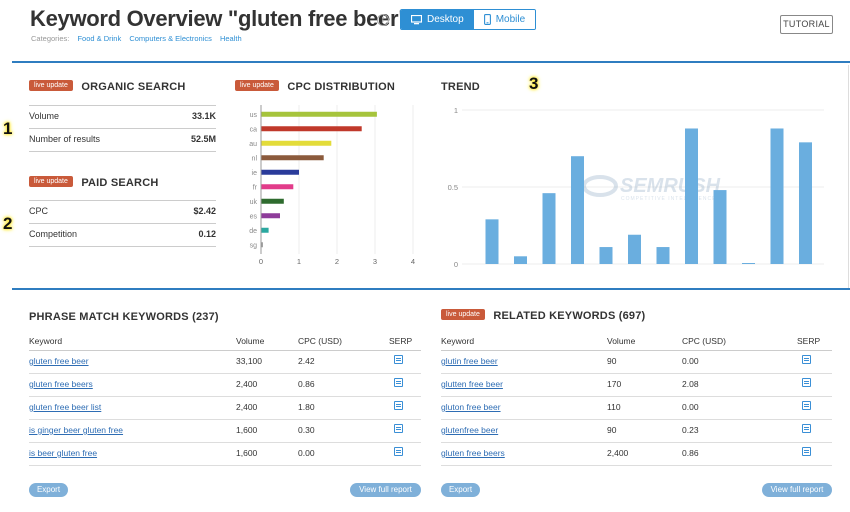  Describe the element at coordinates (534, 83) in the screenshot. I see `annotation-marker: 3` at that location.